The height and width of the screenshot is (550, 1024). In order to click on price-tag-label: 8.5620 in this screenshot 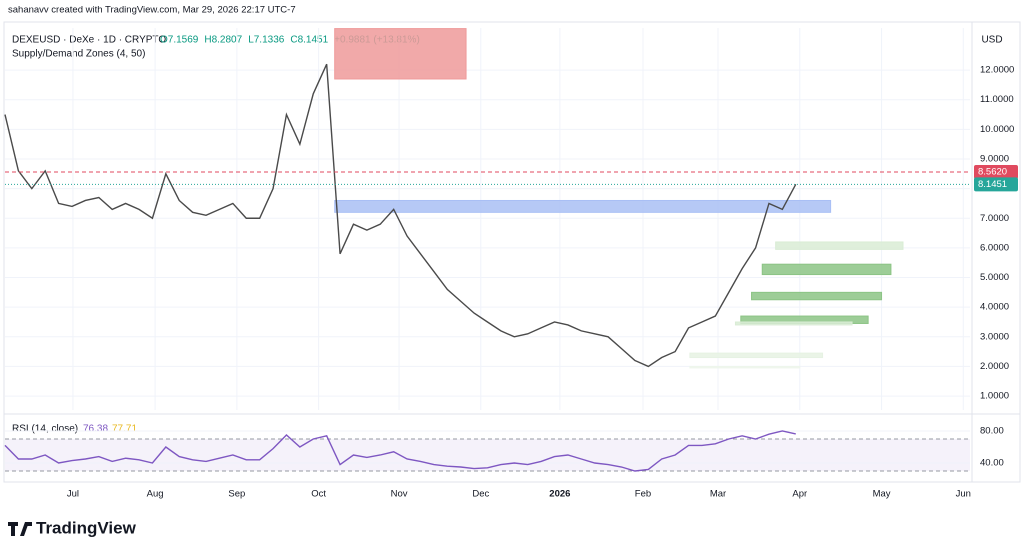, I will do `click(992, 171)`.